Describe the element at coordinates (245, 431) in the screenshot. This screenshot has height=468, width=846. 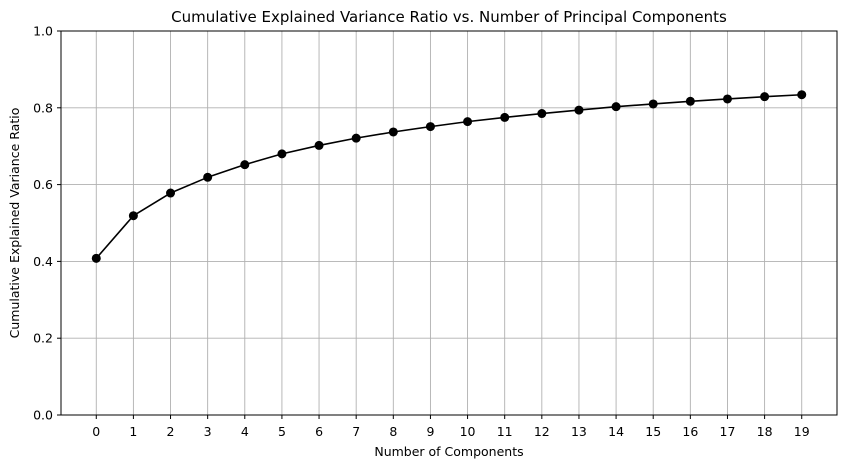
I see `x-tick-label: 4` at that location.